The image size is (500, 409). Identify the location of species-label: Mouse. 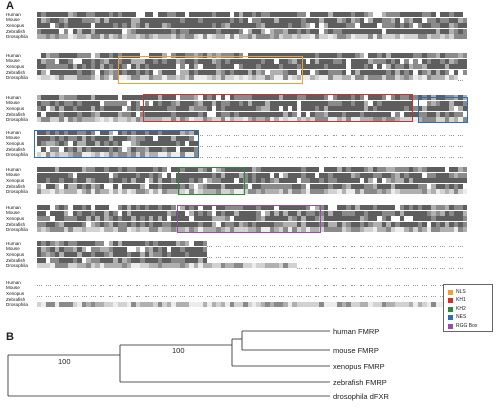
(13, 138).